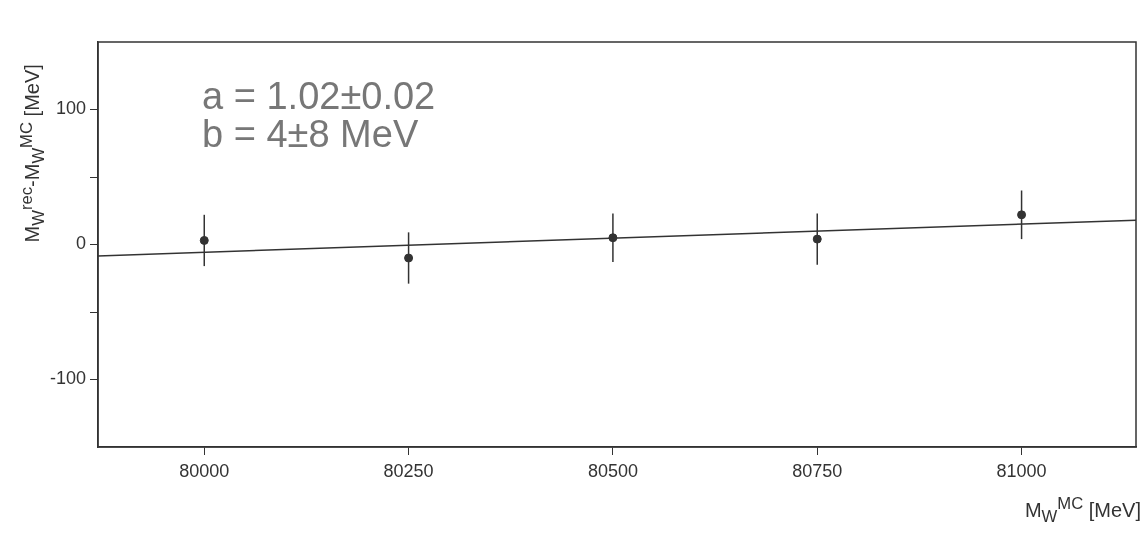 This screenshot has width=1147, height=537. I want to click on y-tick-label: 100, so click(70, 108).